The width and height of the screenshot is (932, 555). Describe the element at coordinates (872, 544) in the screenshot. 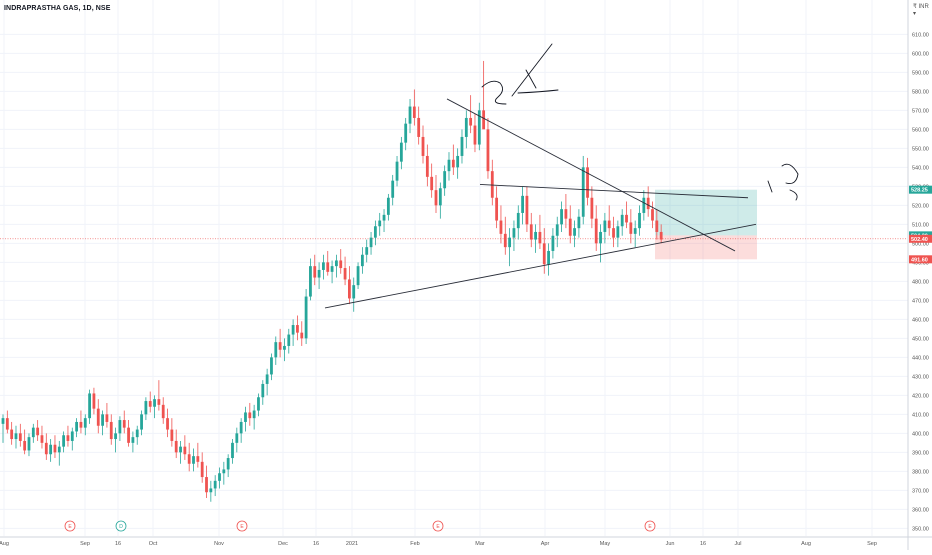

I see `time-tick-label: Sep` at that location.